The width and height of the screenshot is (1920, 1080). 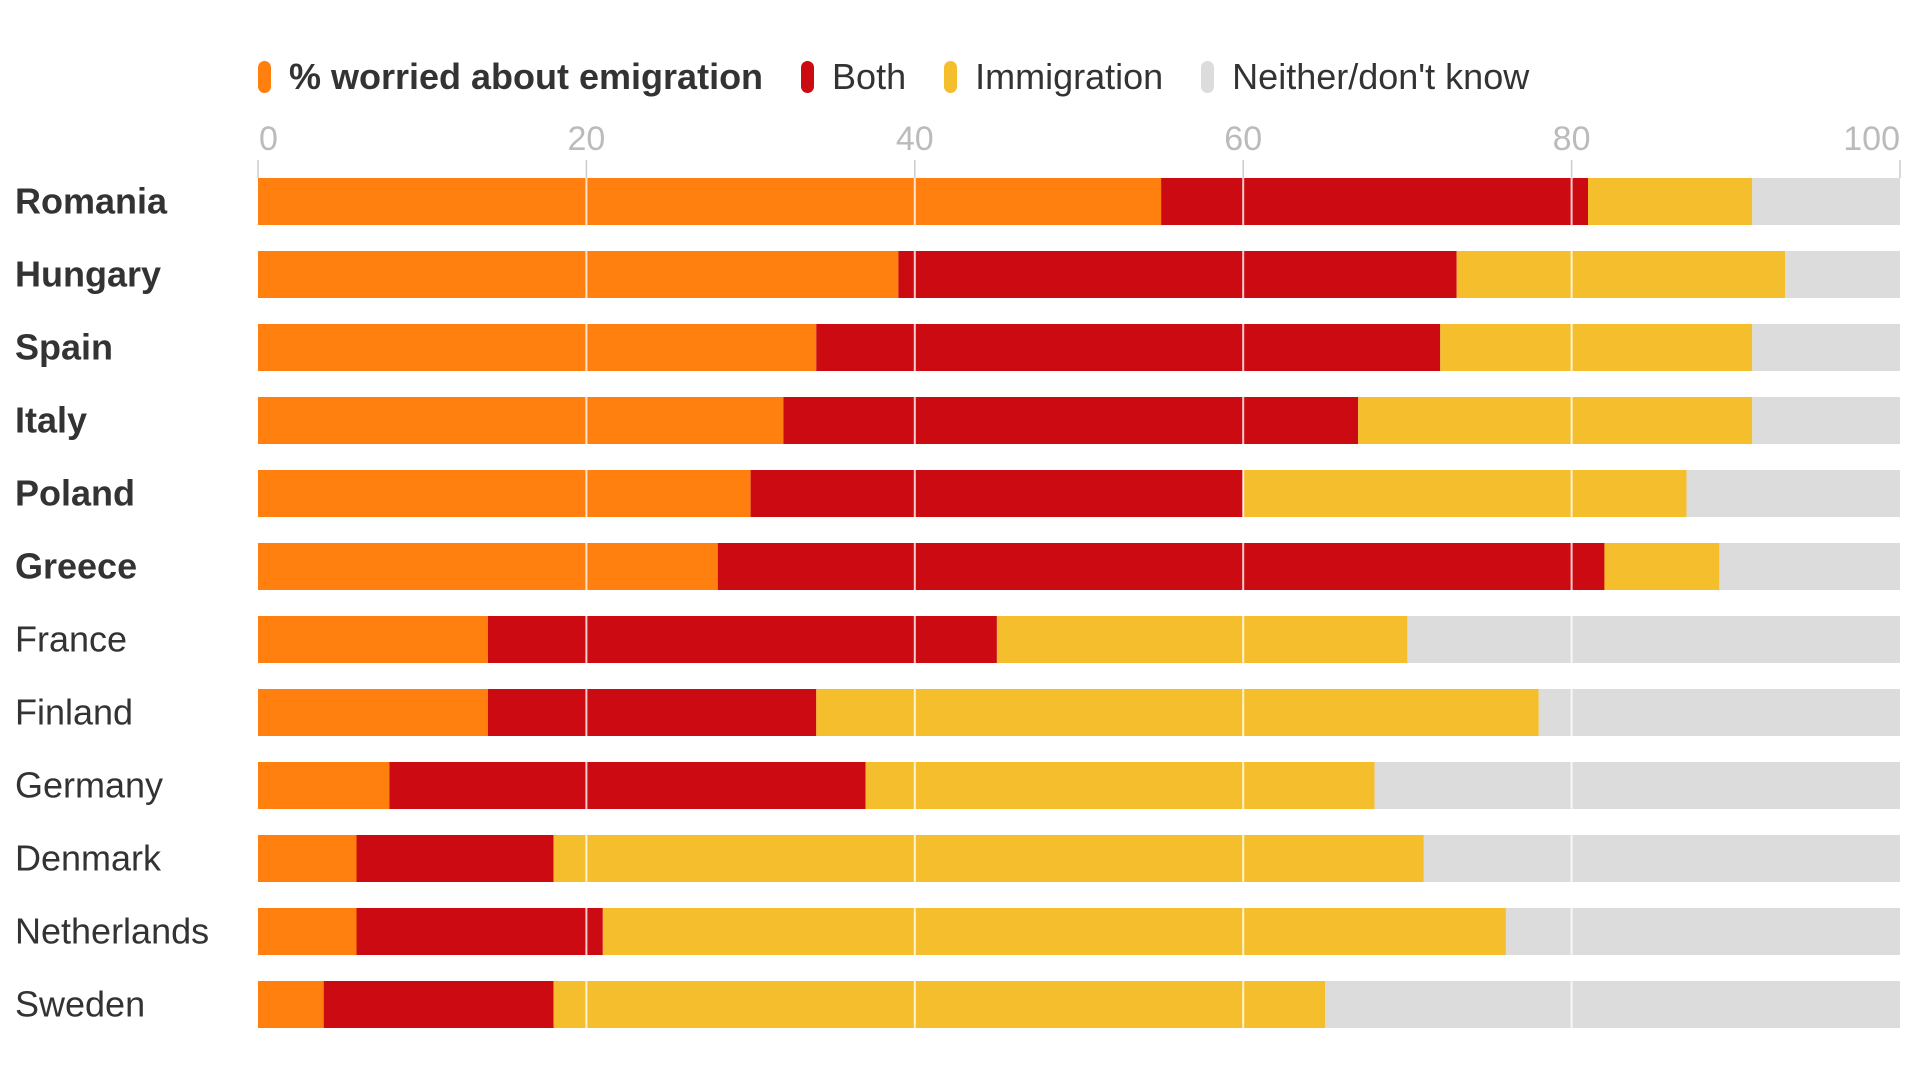 What do you see at coordinates (88, 858) in the screenshot?
I see `category-label: Denmark` at bounding box center [88, 858].